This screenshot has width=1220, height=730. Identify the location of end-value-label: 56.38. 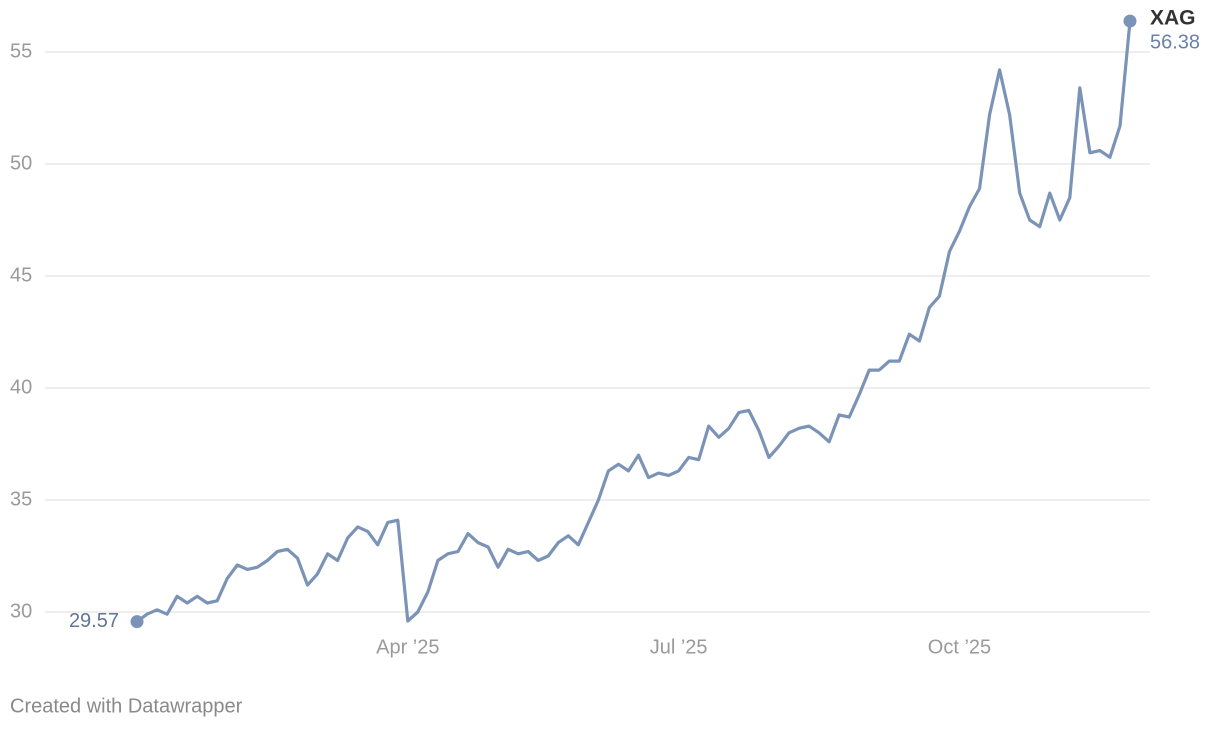
(1175, 42).